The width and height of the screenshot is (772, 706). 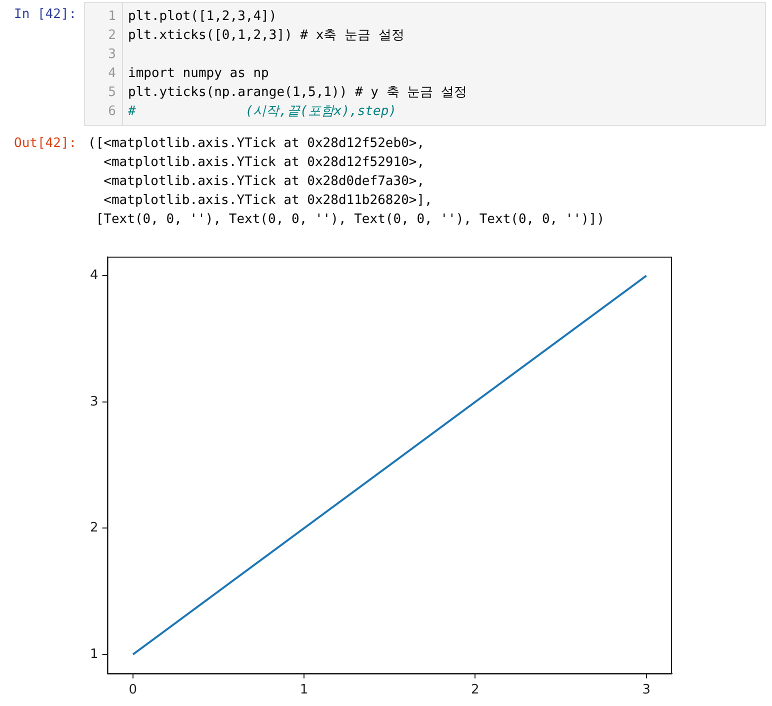 What do you see at coordinates (94, 528) in the screenshot?
I see `y-tick-label: 2` at bounding box center [94, 528].